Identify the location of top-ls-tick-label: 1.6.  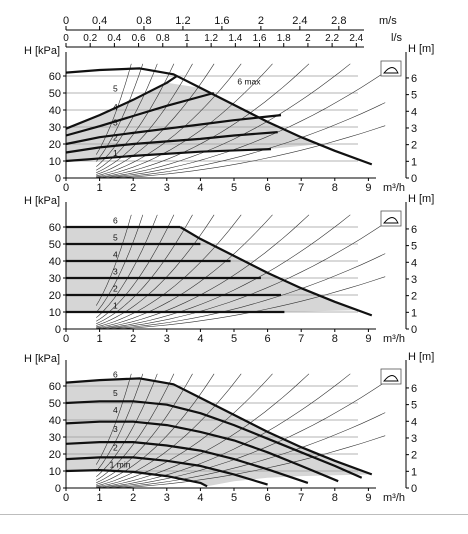
(260, 38).